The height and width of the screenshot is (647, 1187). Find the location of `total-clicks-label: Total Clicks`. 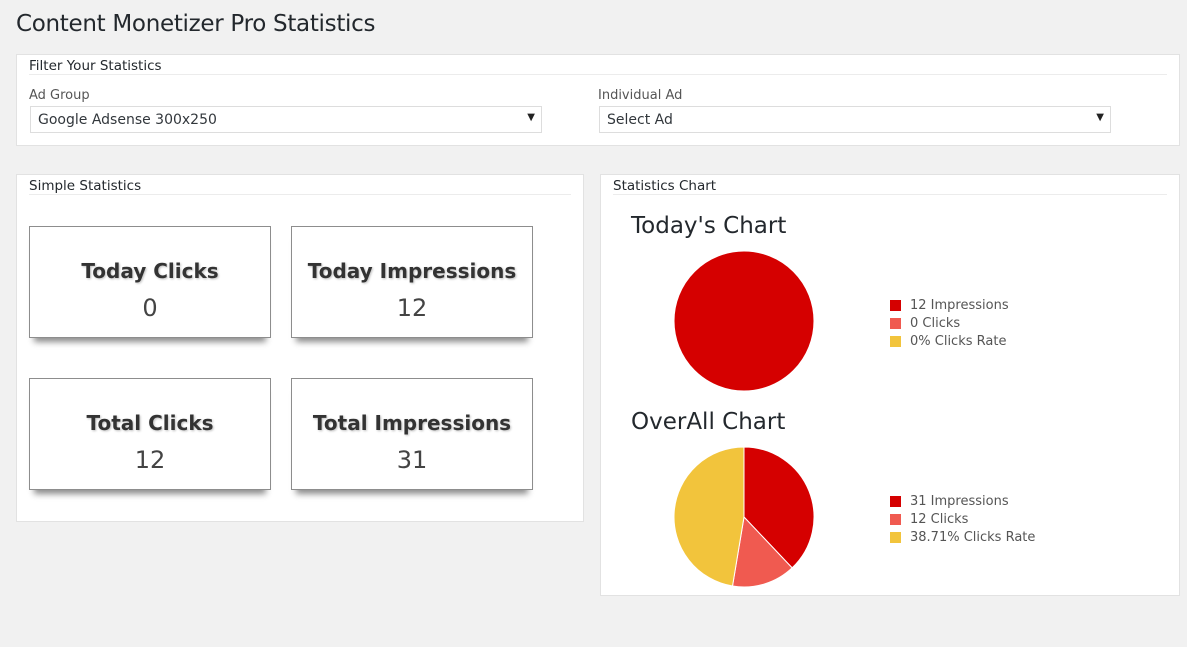

total-clicks-label: Total Clicks is located at coordinates (150, 423).